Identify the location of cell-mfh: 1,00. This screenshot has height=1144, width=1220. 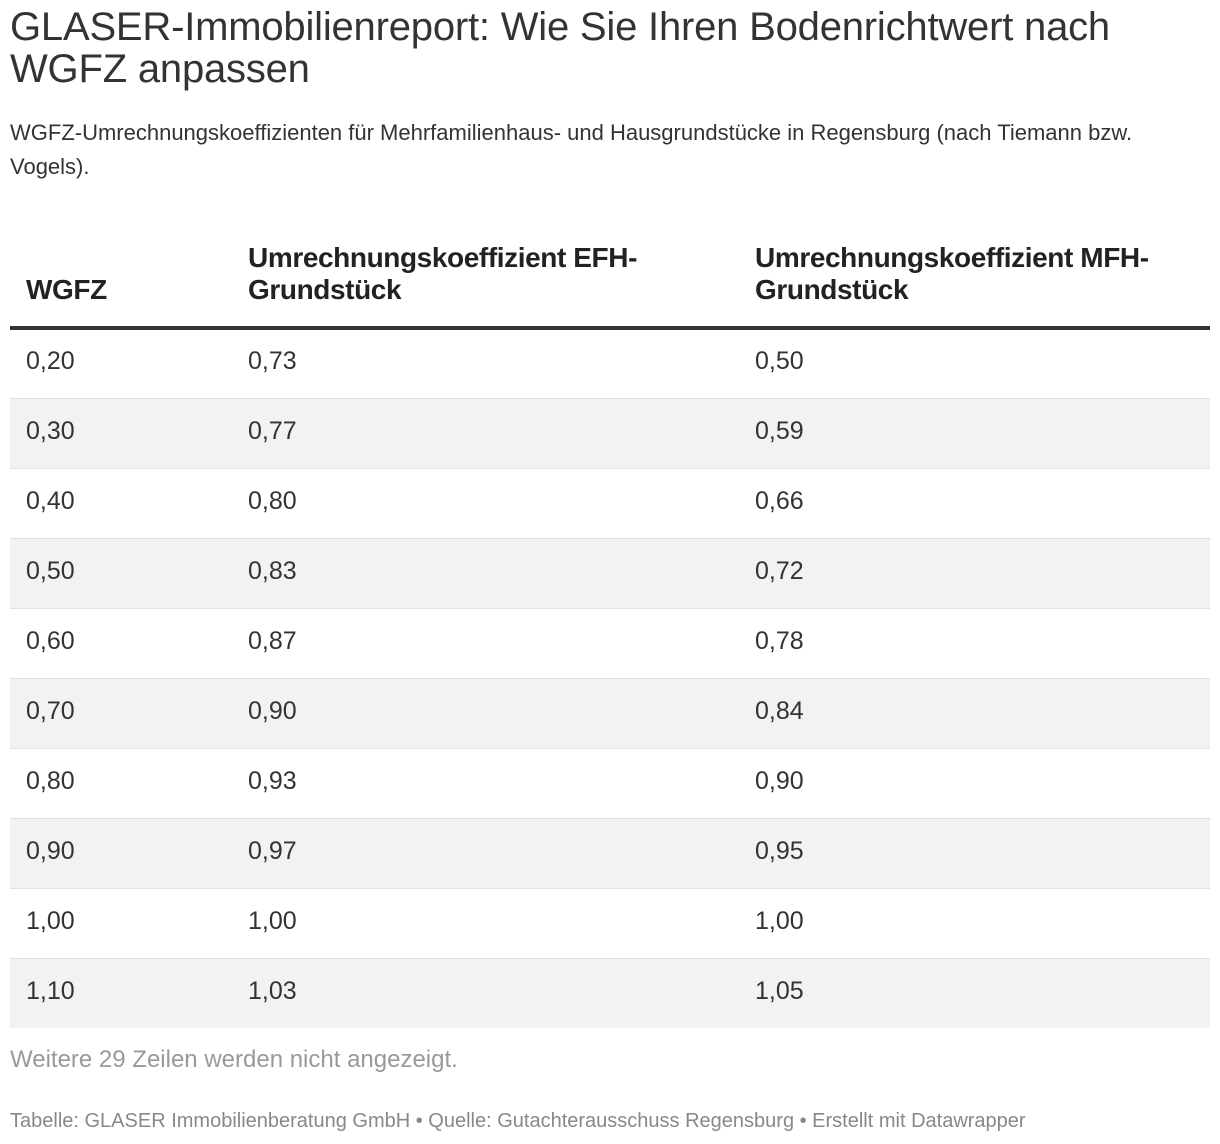
(974, 922).